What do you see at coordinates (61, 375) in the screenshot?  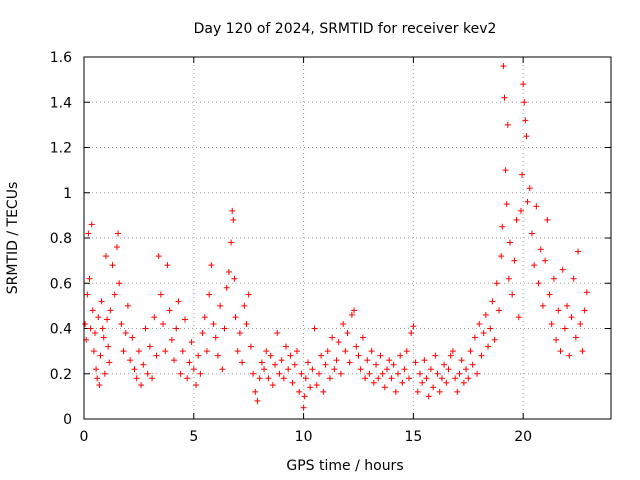 I see `y-tick-label: 0.2` at bounding box center [61, 375].